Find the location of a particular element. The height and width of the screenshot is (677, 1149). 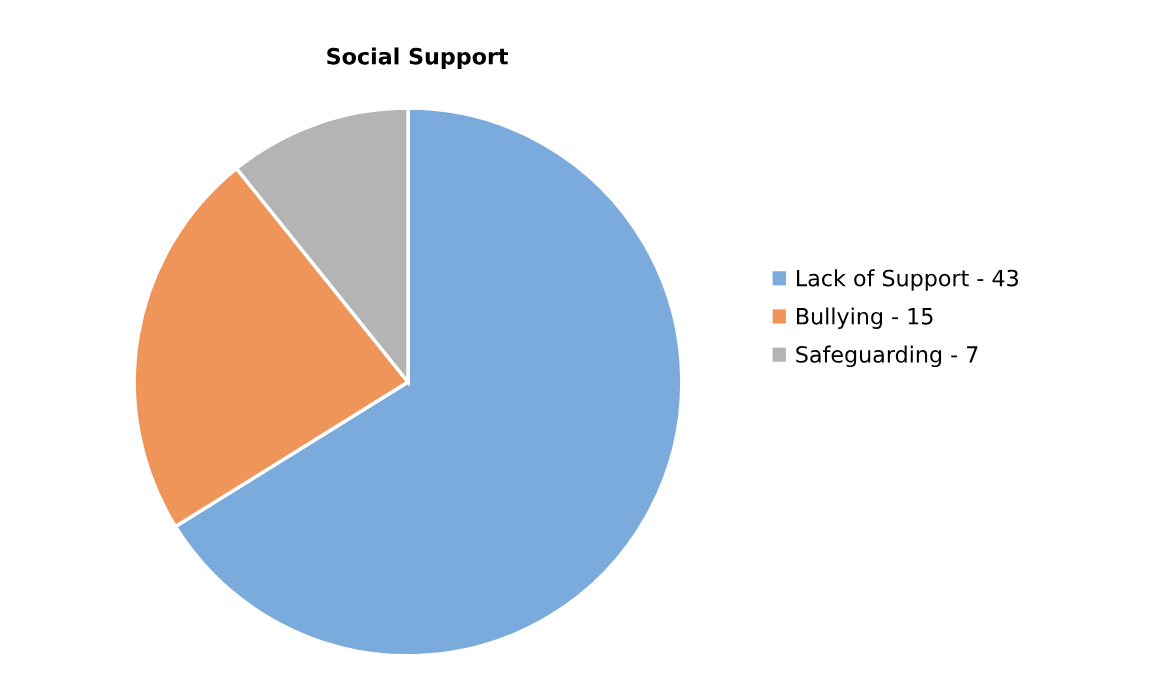

legend-label: Lack of Support - 43 is located at coordinates (907, 280).